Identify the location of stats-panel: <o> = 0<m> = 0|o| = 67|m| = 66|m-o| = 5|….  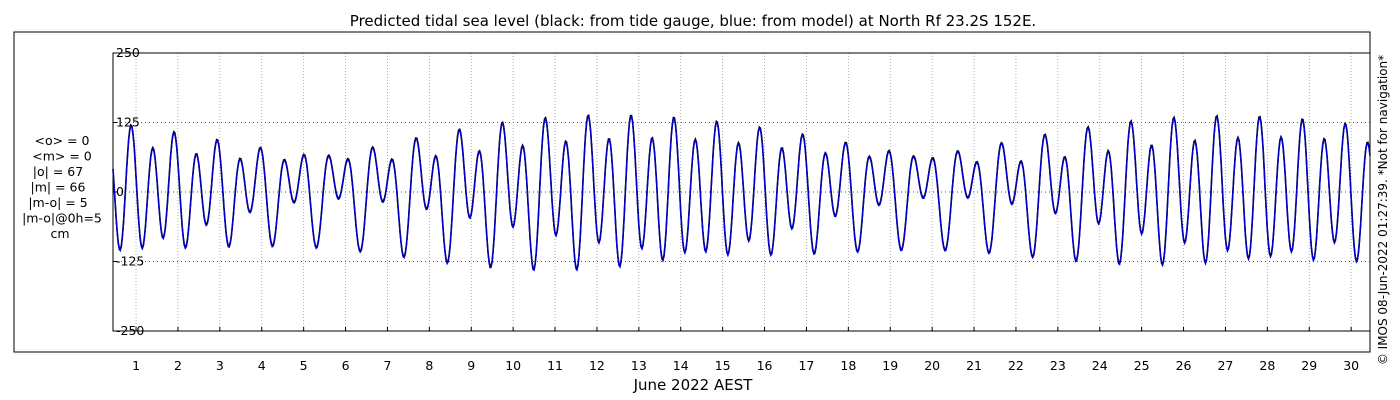
(62, 187).